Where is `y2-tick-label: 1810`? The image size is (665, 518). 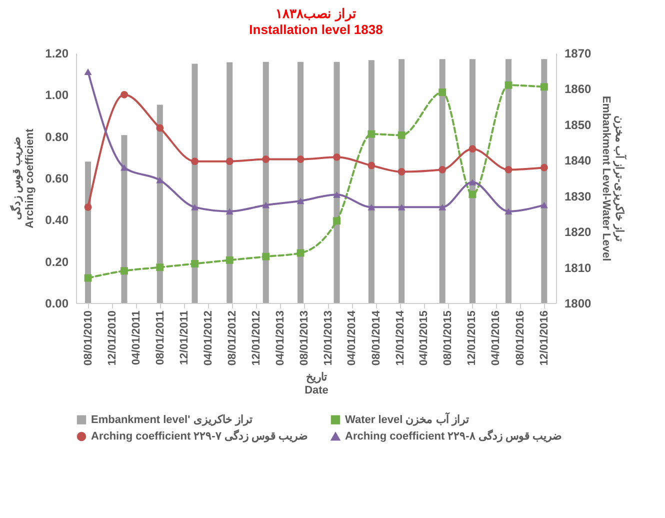
y2-tick-label: 1810 is located at coordinates (578, 267).